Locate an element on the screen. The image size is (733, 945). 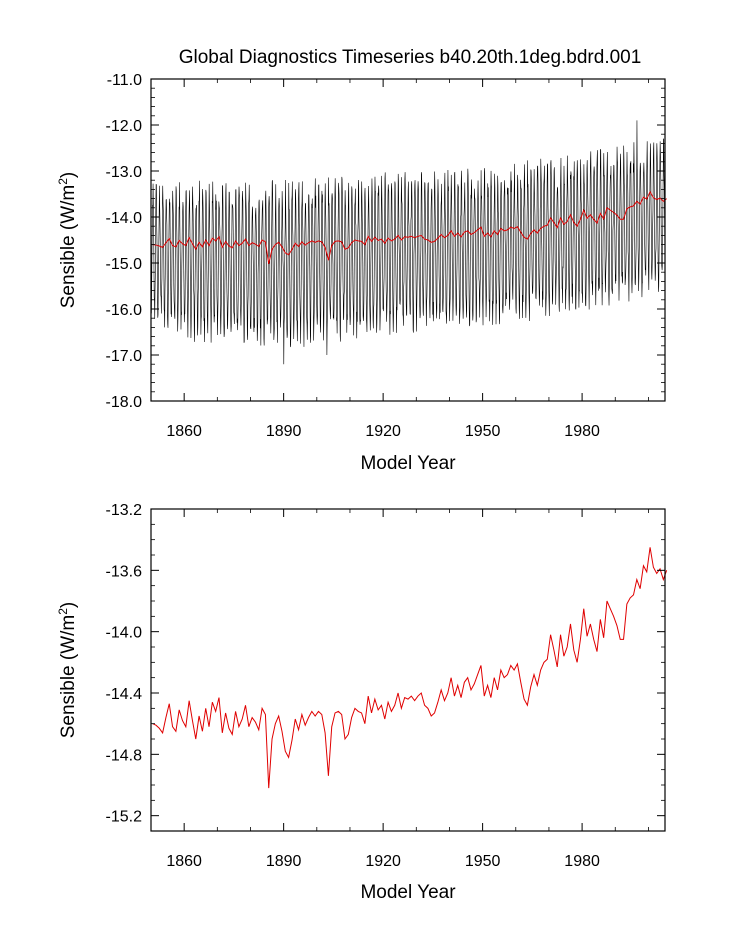
y-tick-label: -18.0 is located at coordinates (124, 402).